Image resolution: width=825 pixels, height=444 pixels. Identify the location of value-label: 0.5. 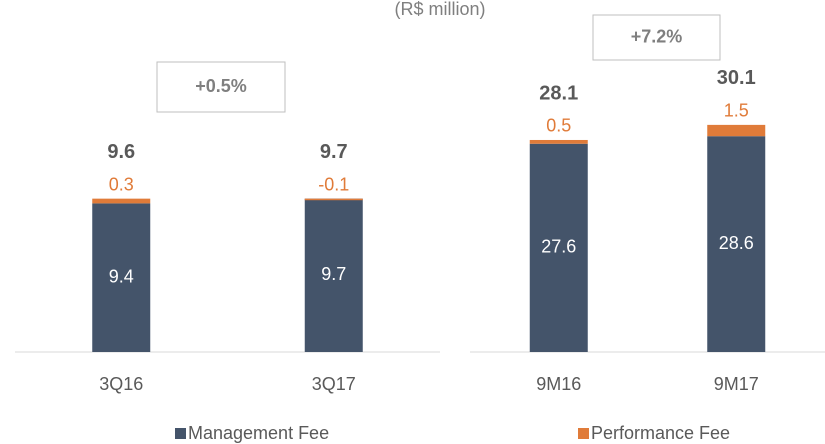
(558, 126).